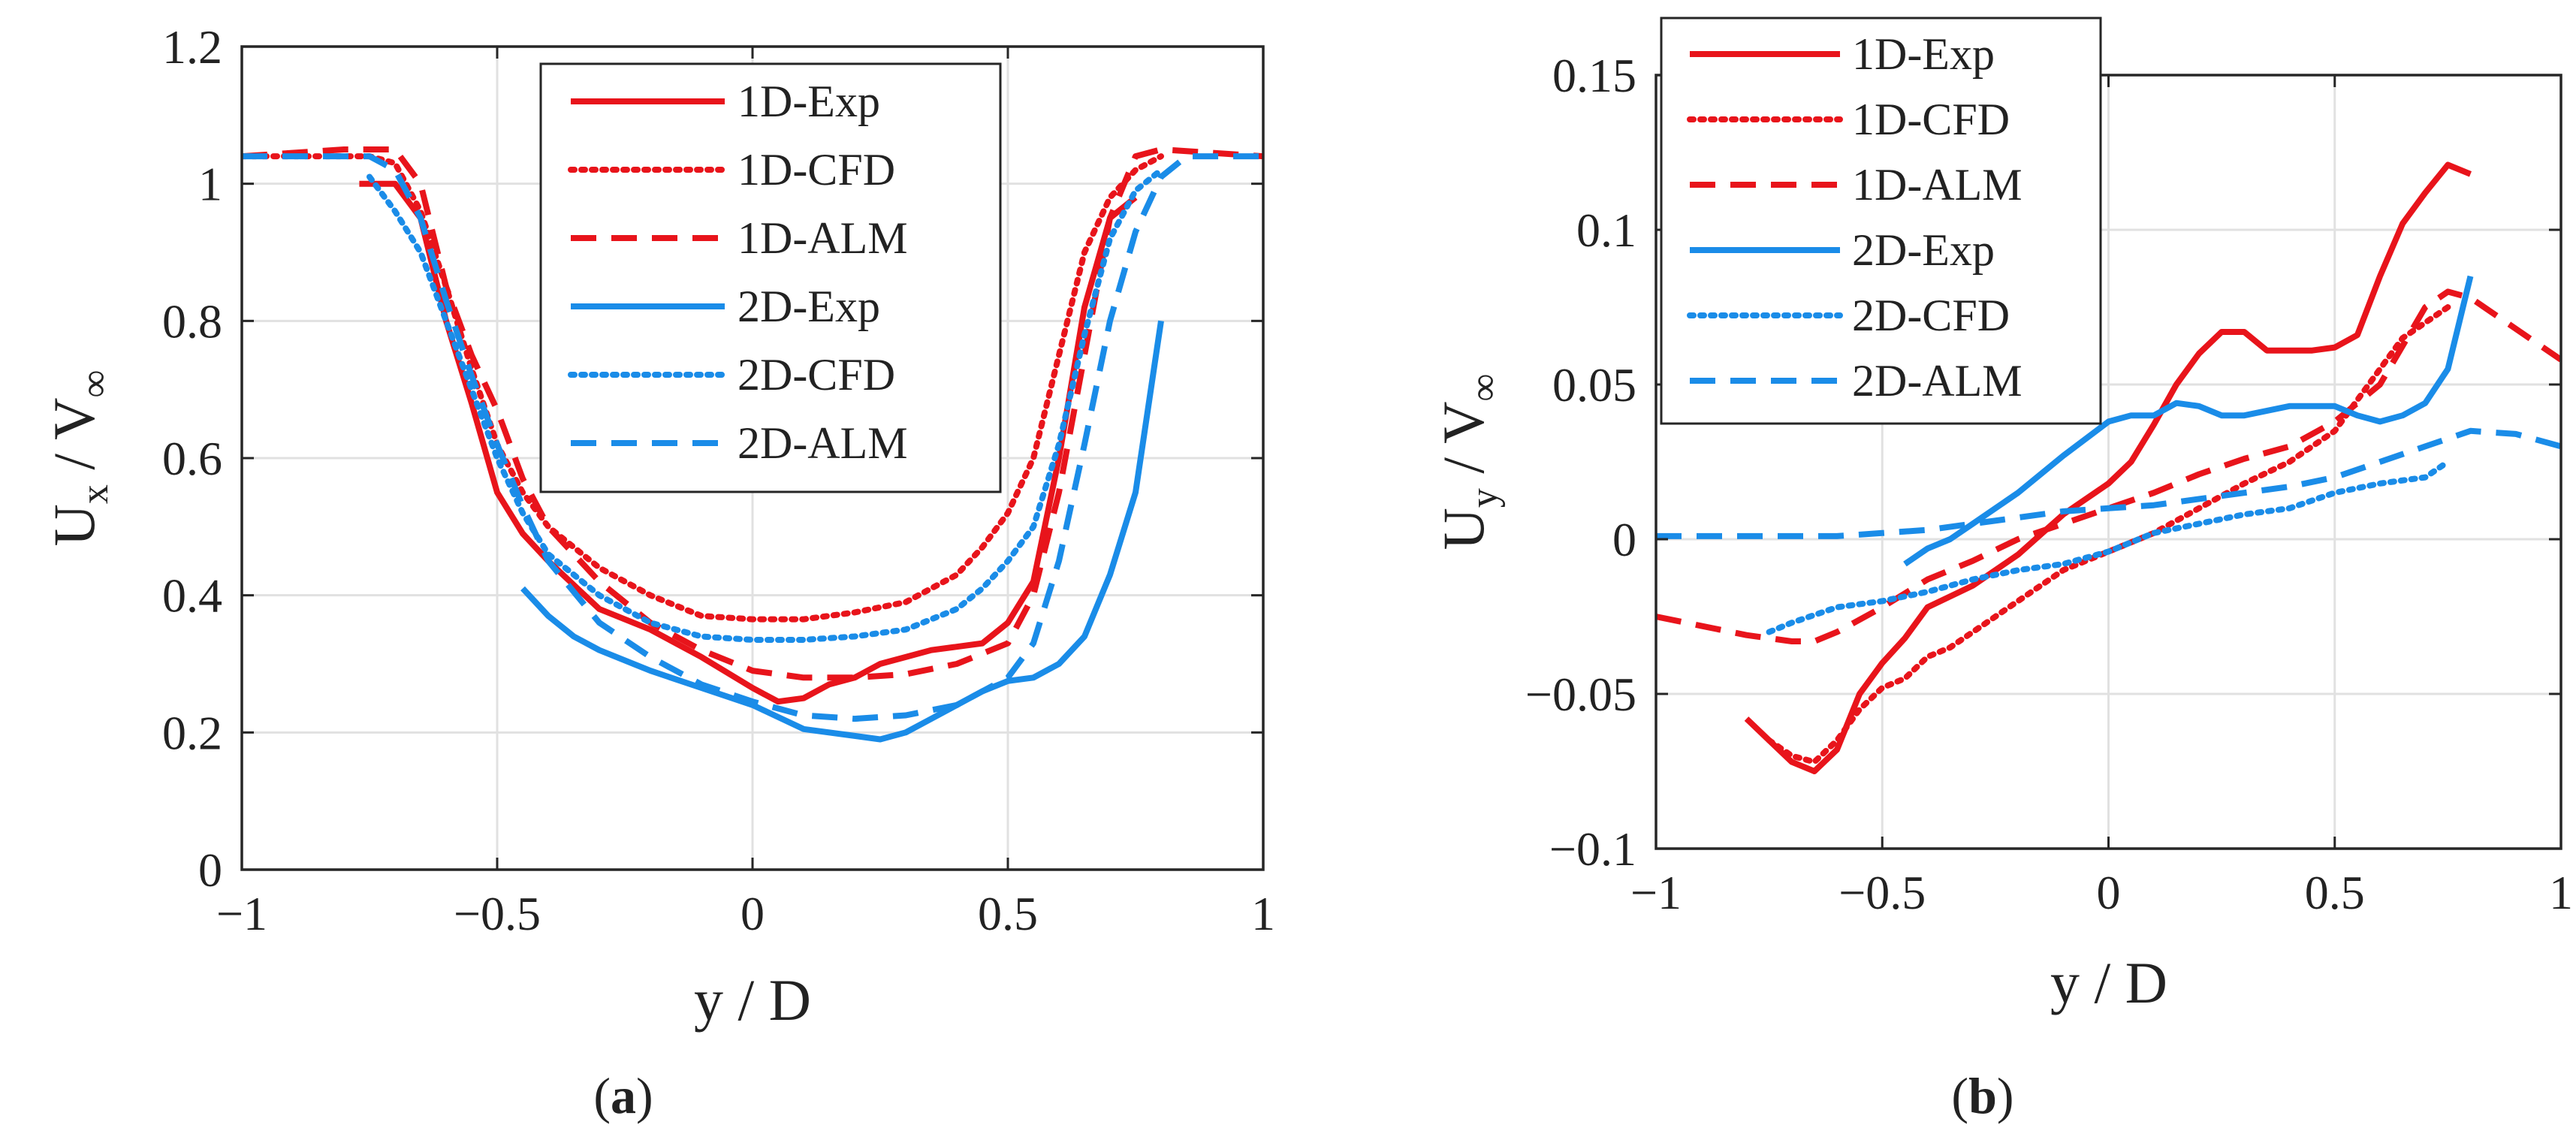  Describe the element at coordinates (79, 458) in the screenshot. I see `panel-a-yaxis-label: Ux / V∞` at that location.